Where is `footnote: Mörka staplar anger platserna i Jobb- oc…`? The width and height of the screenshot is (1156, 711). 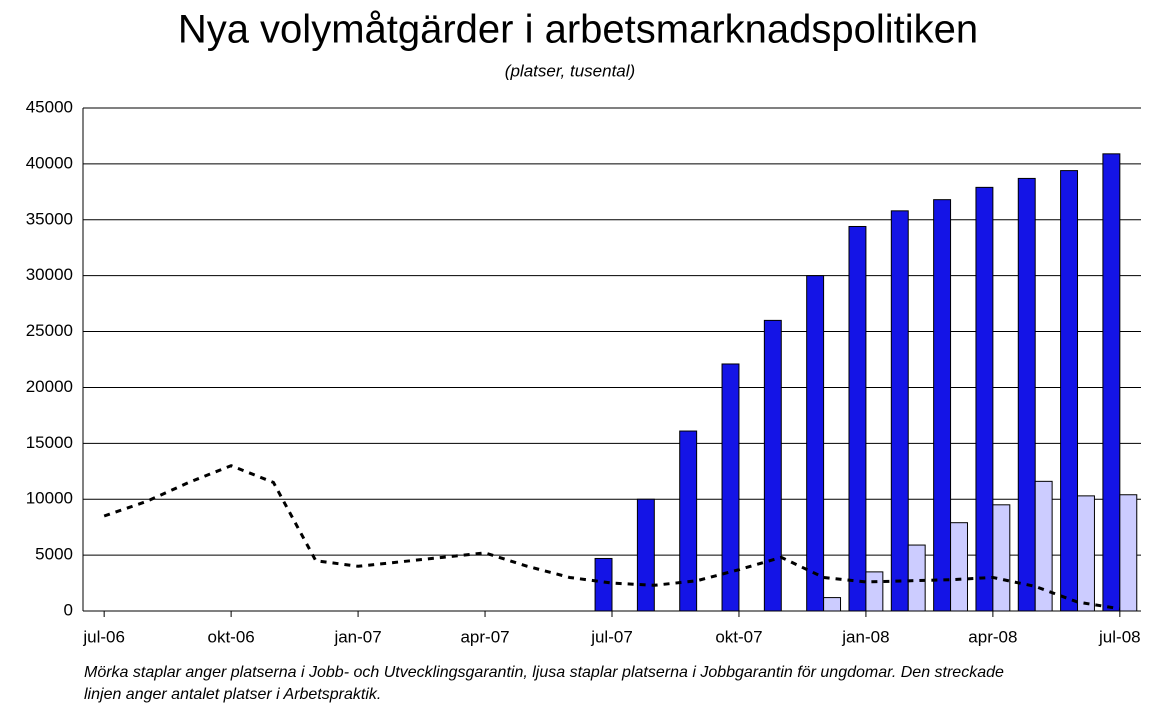 footnote: Mörka staplar anger platserna i Jobb- oc… is located at coordinates (544, 683).